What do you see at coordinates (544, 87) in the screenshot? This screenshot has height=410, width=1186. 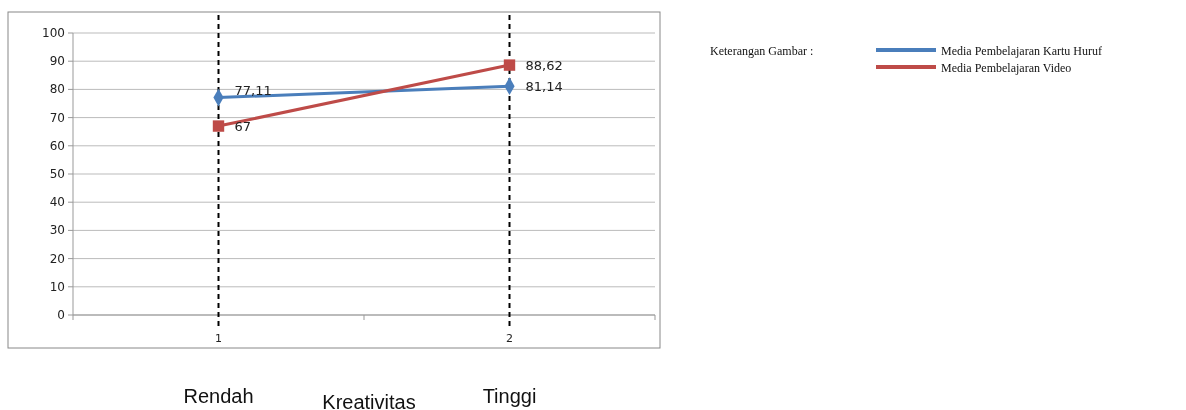 I see `data-label: 81,14` at bounding box center [544, 87].